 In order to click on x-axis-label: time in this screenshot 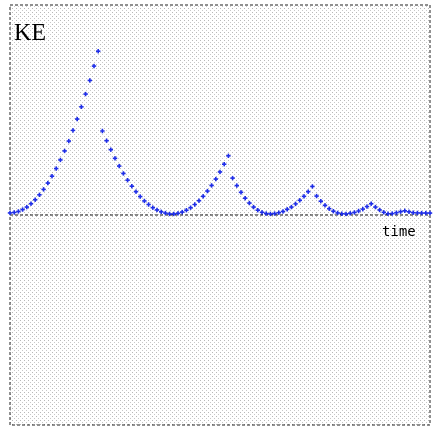, I will do `click(399, 232)`.